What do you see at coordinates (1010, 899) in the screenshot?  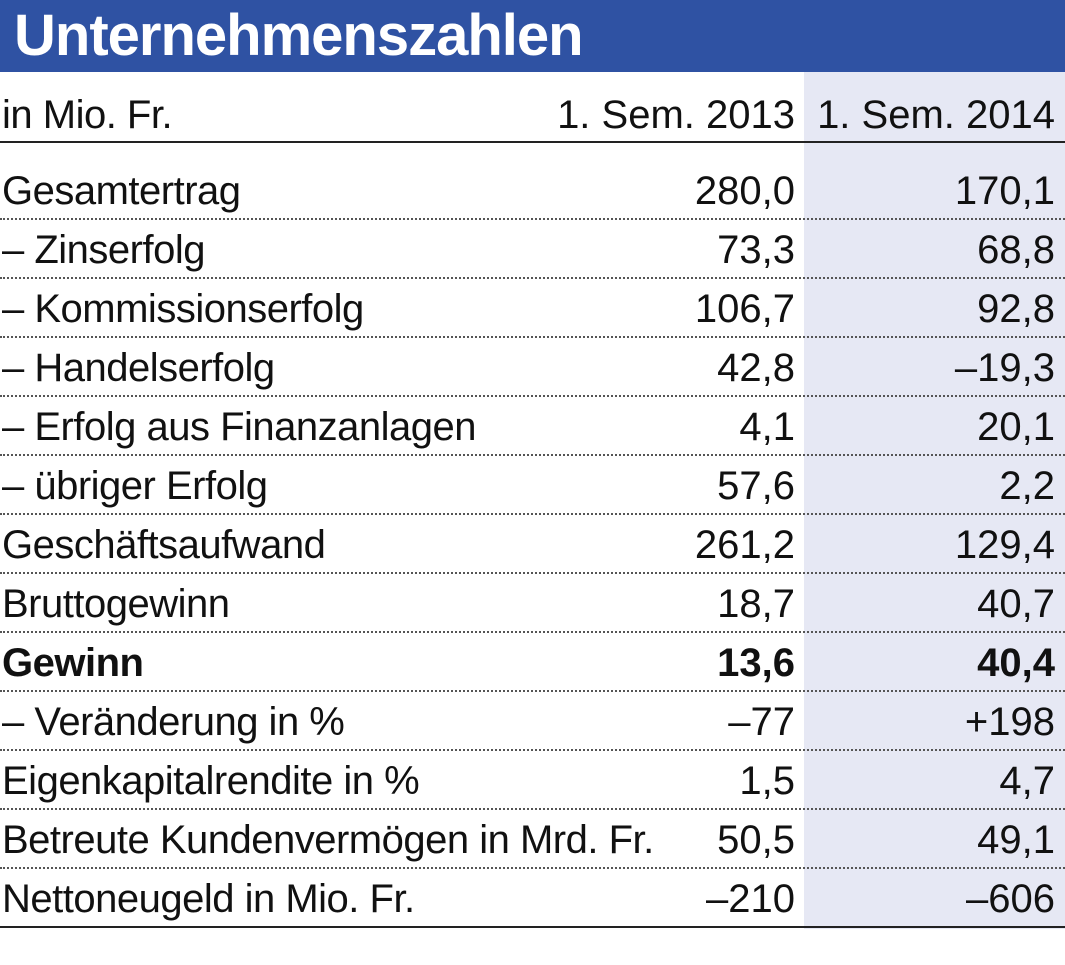 I see `value-2014: –606` at bounding box center [1010, 899].